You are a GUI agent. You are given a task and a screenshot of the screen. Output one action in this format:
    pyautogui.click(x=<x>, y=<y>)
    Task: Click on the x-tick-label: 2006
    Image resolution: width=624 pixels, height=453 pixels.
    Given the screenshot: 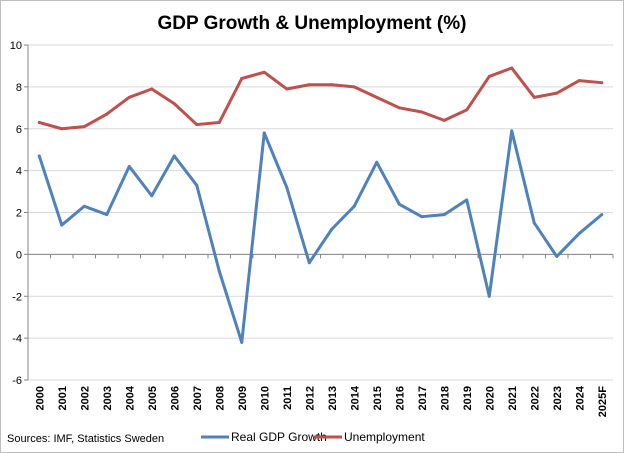 What is the action you would take?
    pyautogui.click(x=175, y=398)
    